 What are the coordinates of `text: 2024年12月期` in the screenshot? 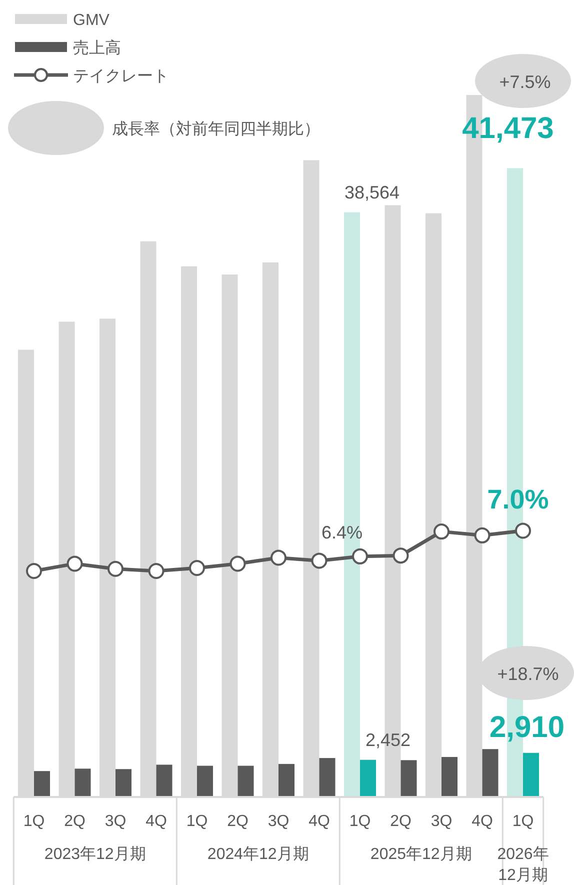 It's located at (258, 855).